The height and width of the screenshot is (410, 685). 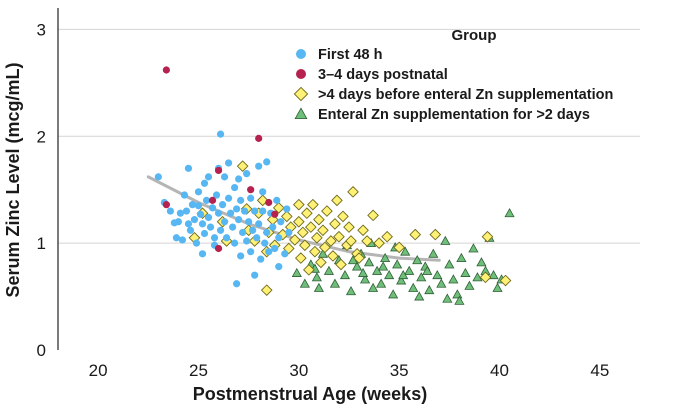 I want to click on x-tick-label: 35, so click(x=399, y=370).